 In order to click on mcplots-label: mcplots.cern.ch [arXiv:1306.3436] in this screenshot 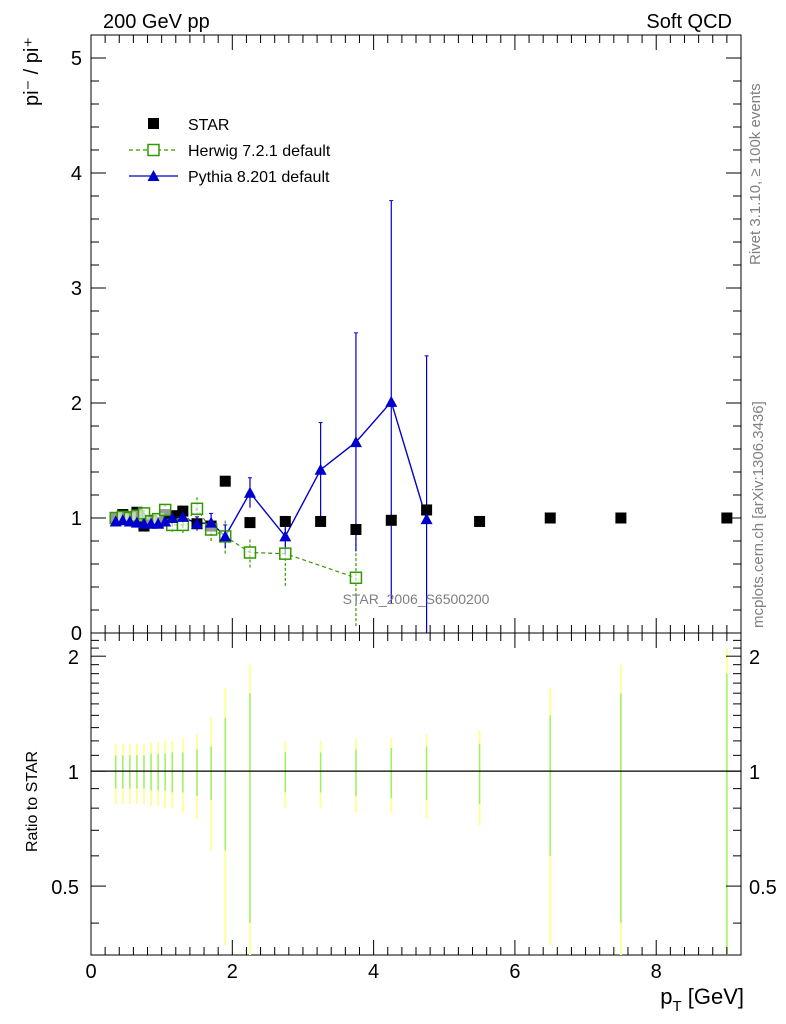, I will do `click(758, 514)`.